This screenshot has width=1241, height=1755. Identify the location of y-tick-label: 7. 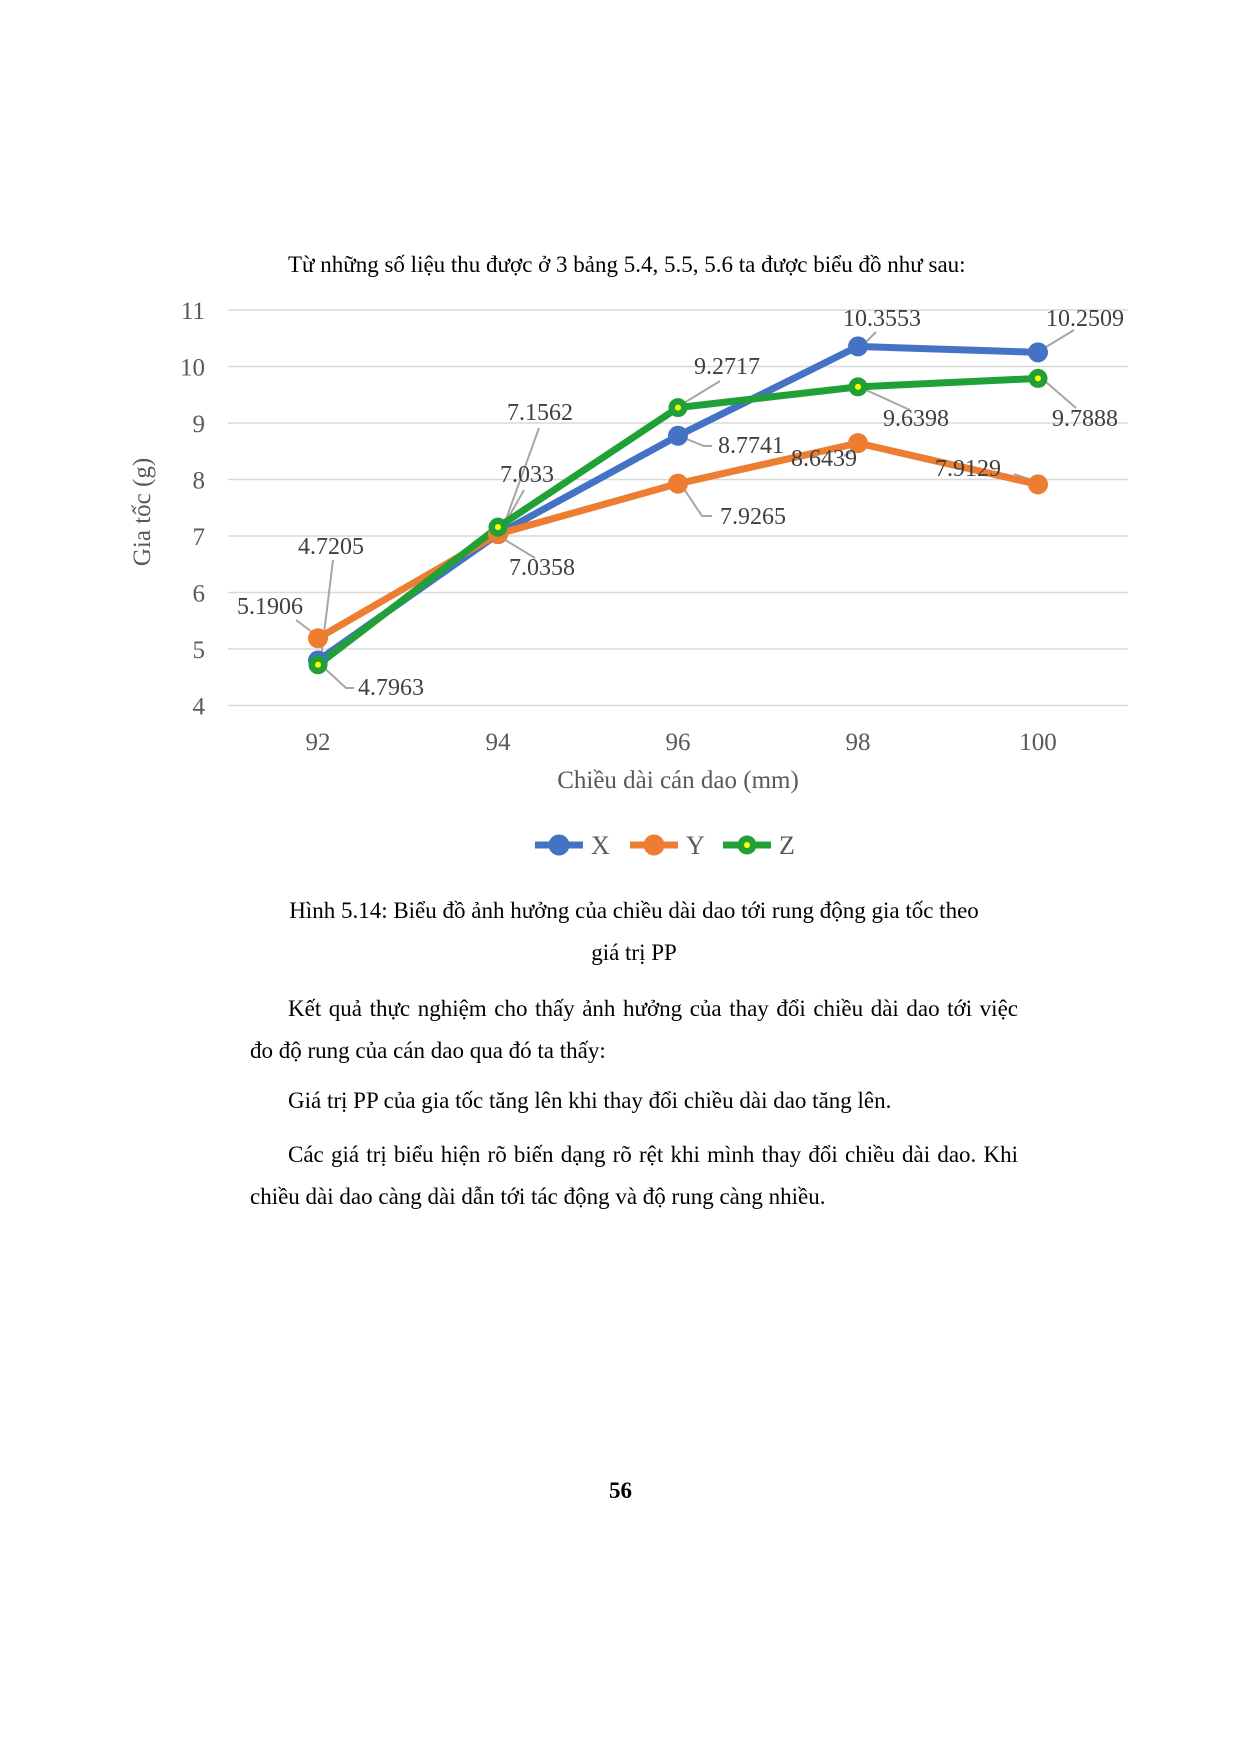
(199, 537).